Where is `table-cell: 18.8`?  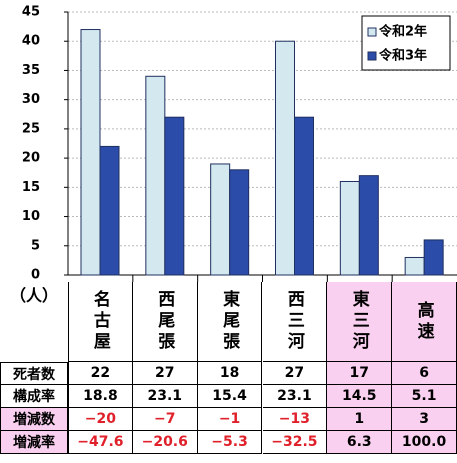
table-cell: 18.8 is located at coordinates (100, 396).